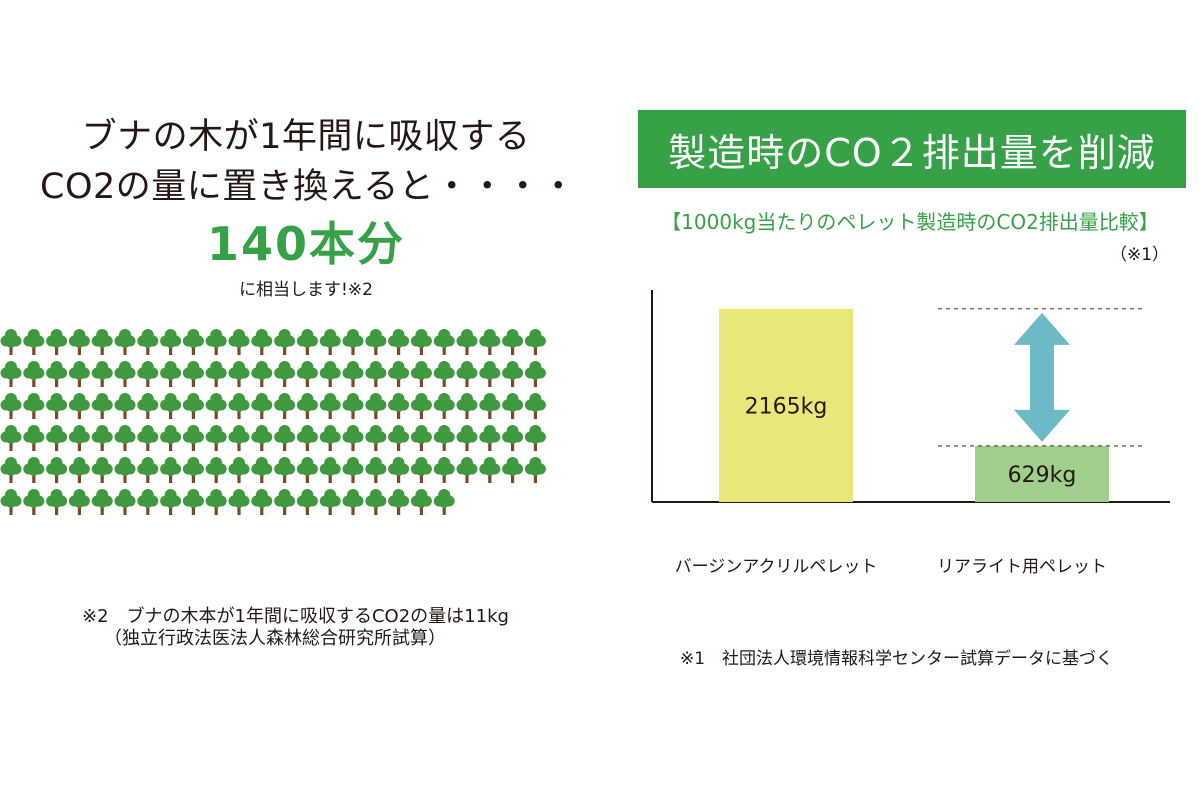 Image resolution: width=1200 pixels, height=800 pixels. What do you see at coordinates (308, 187) in the screenshot?
I see `headline-line-2: CO2の量に置き換えると・・・・` at bounding box center [308, 187].